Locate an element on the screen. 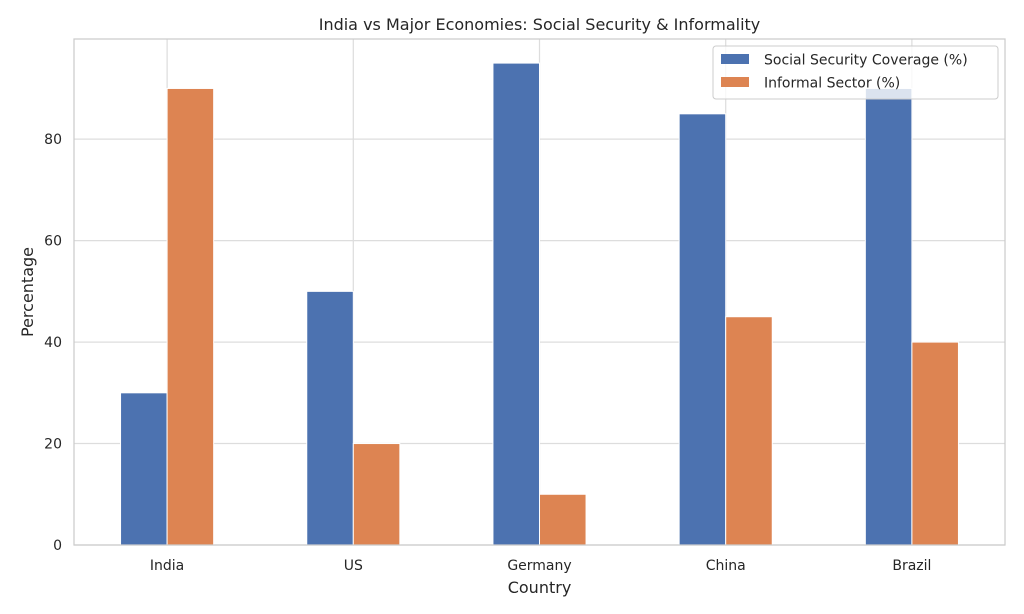  x-tick-label: US is located at coordinates (353, 566).